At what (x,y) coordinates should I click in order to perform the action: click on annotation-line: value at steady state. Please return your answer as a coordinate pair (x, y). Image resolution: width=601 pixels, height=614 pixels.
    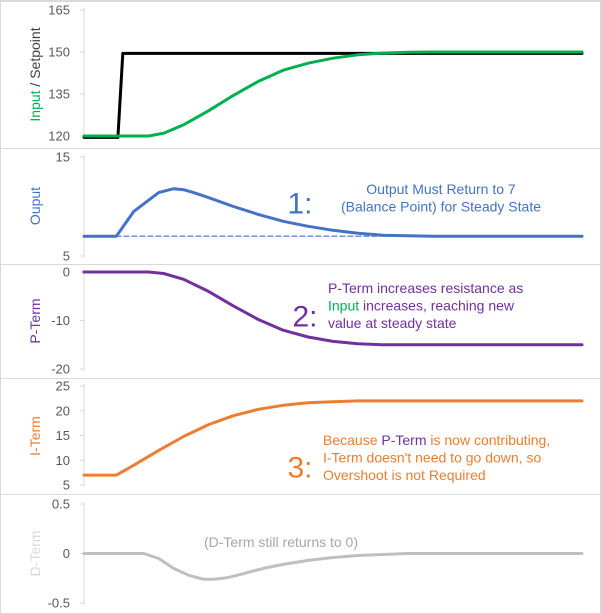
    Looking at the image, I should click on (392, 323).